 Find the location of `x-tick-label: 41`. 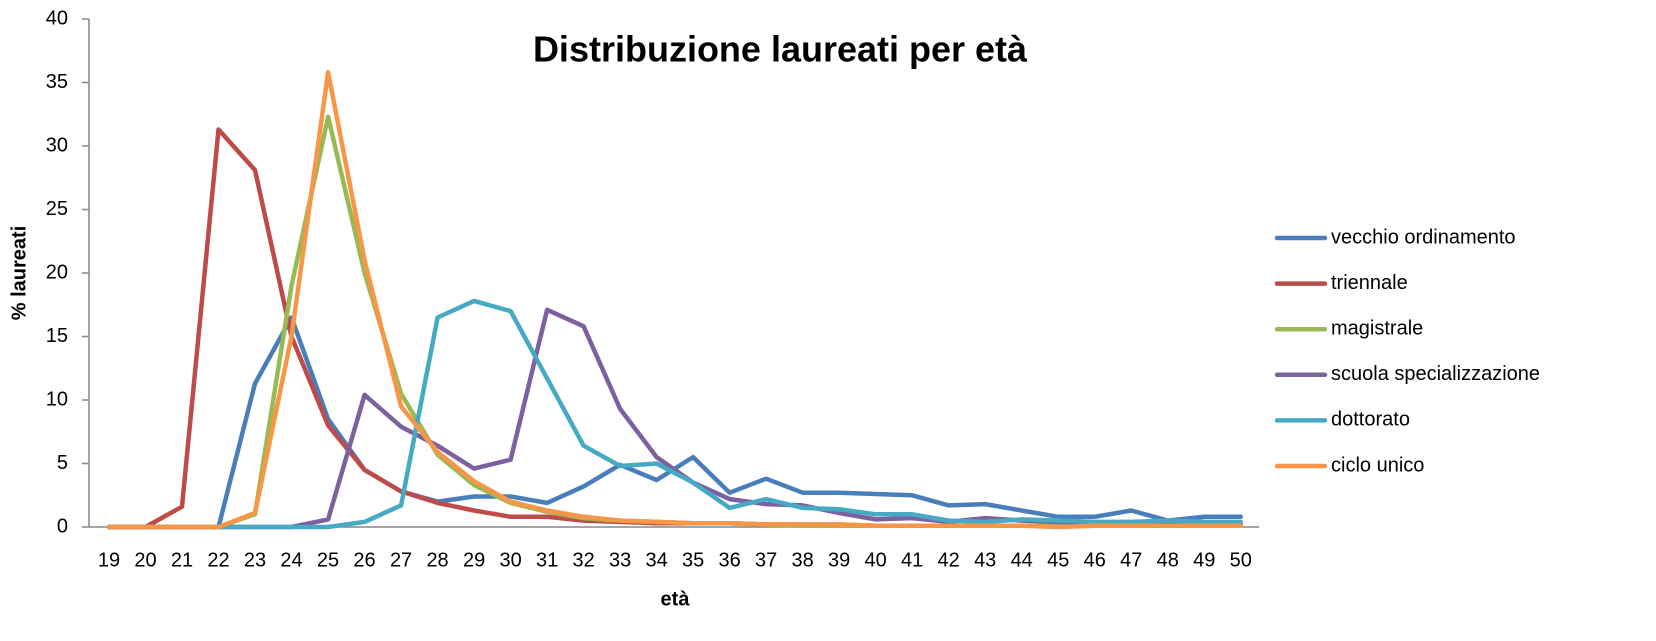

x-tick-label: 41 is located at coordinates (912, 560).